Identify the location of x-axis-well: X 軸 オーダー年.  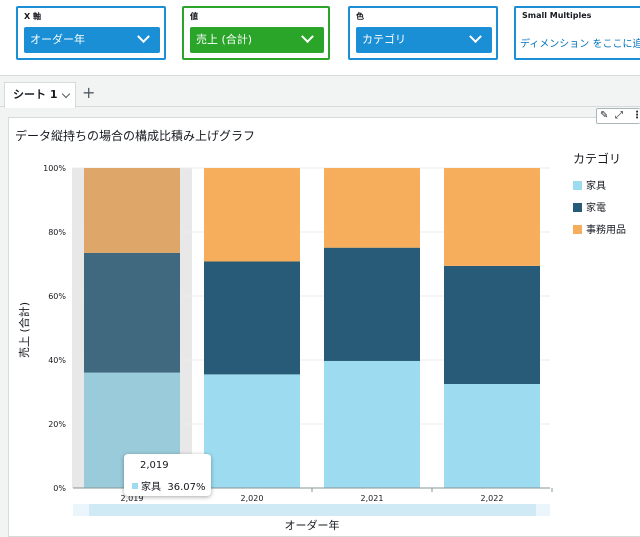
(91, 33).